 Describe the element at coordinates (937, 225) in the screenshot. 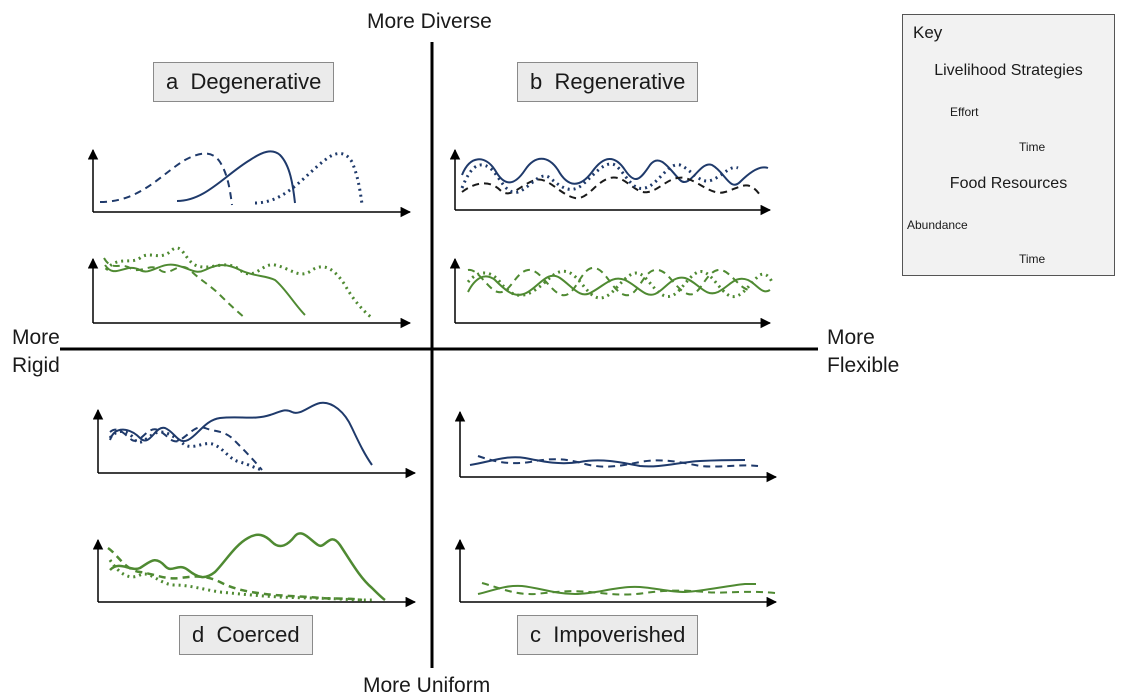

I see `key-food-ylabel: Abundance` at that location.